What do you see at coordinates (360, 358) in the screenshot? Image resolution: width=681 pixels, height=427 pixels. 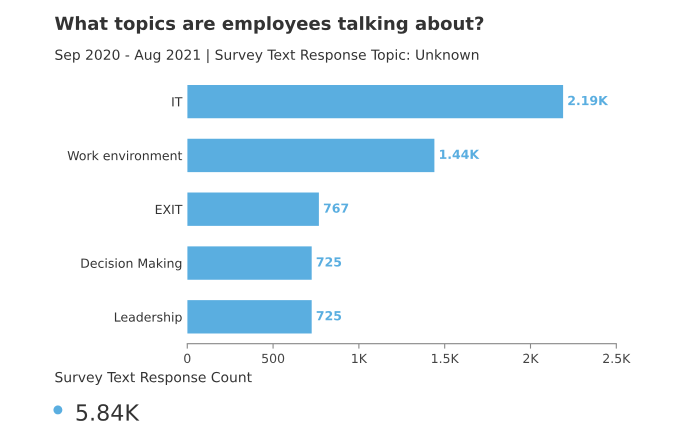 I see `x-tick-label: 1K` at bounding box center [360, 358].